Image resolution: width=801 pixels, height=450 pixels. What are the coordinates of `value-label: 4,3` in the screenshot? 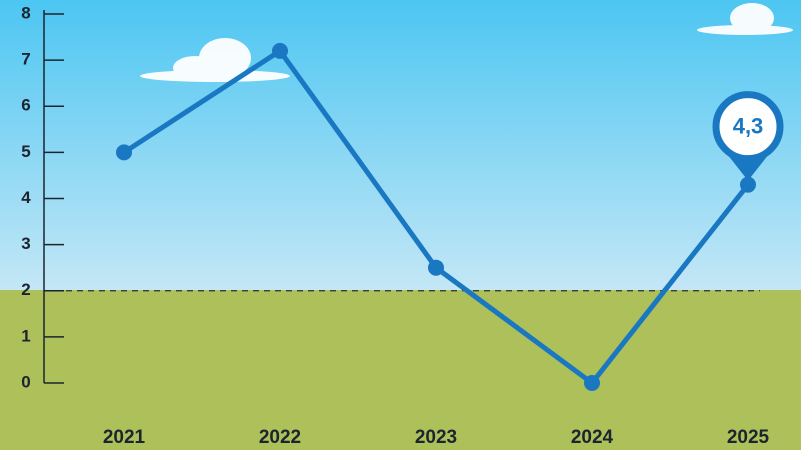 It's located at (748, 125).